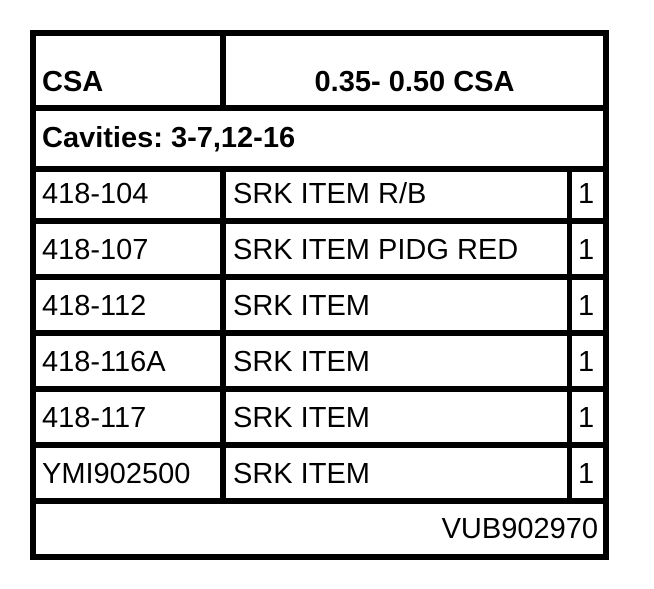 The image size is (654, 589). I want to click on part-number: 418-112, so click(94, 306).